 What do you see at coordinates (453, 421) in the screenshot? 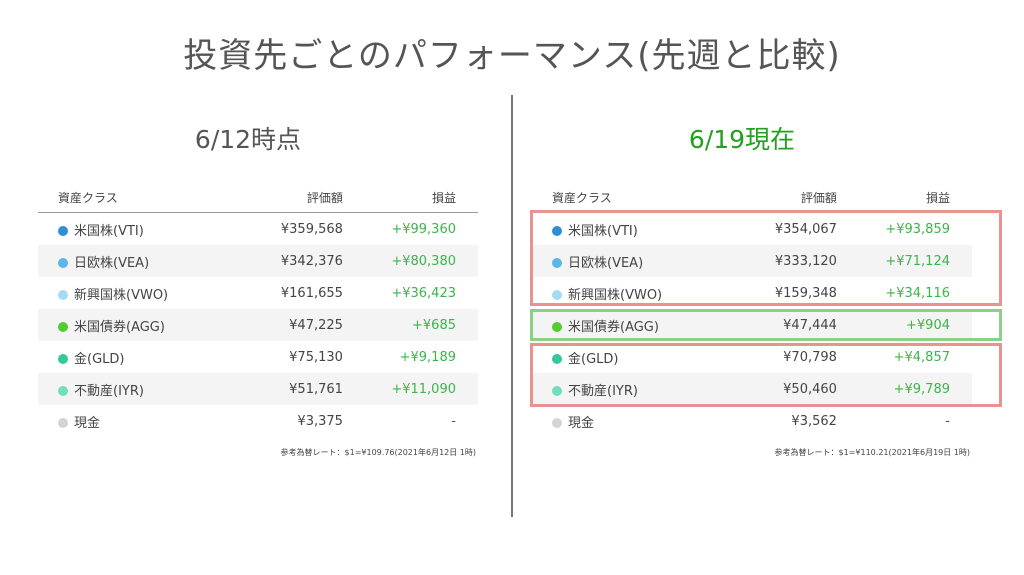
I see `pl-cell: -` at bounding box center [453, 421].